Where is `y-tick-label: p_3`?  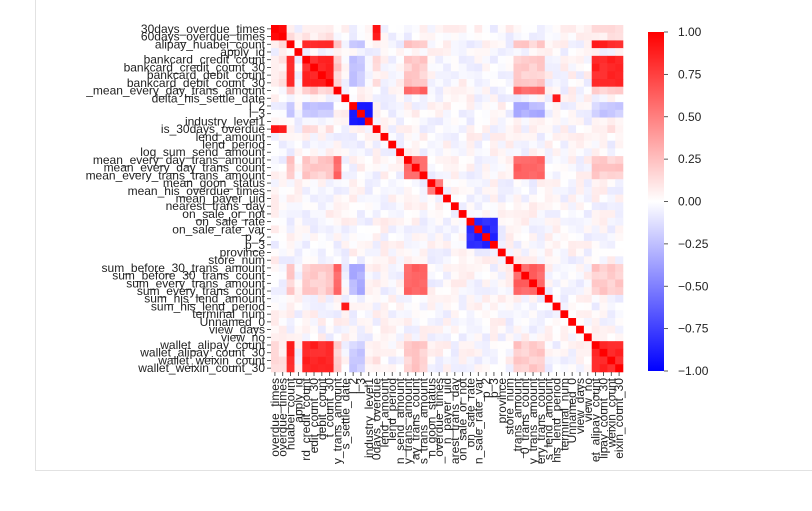
y-tick-label: p_3 is located at coordinates (255, 245).